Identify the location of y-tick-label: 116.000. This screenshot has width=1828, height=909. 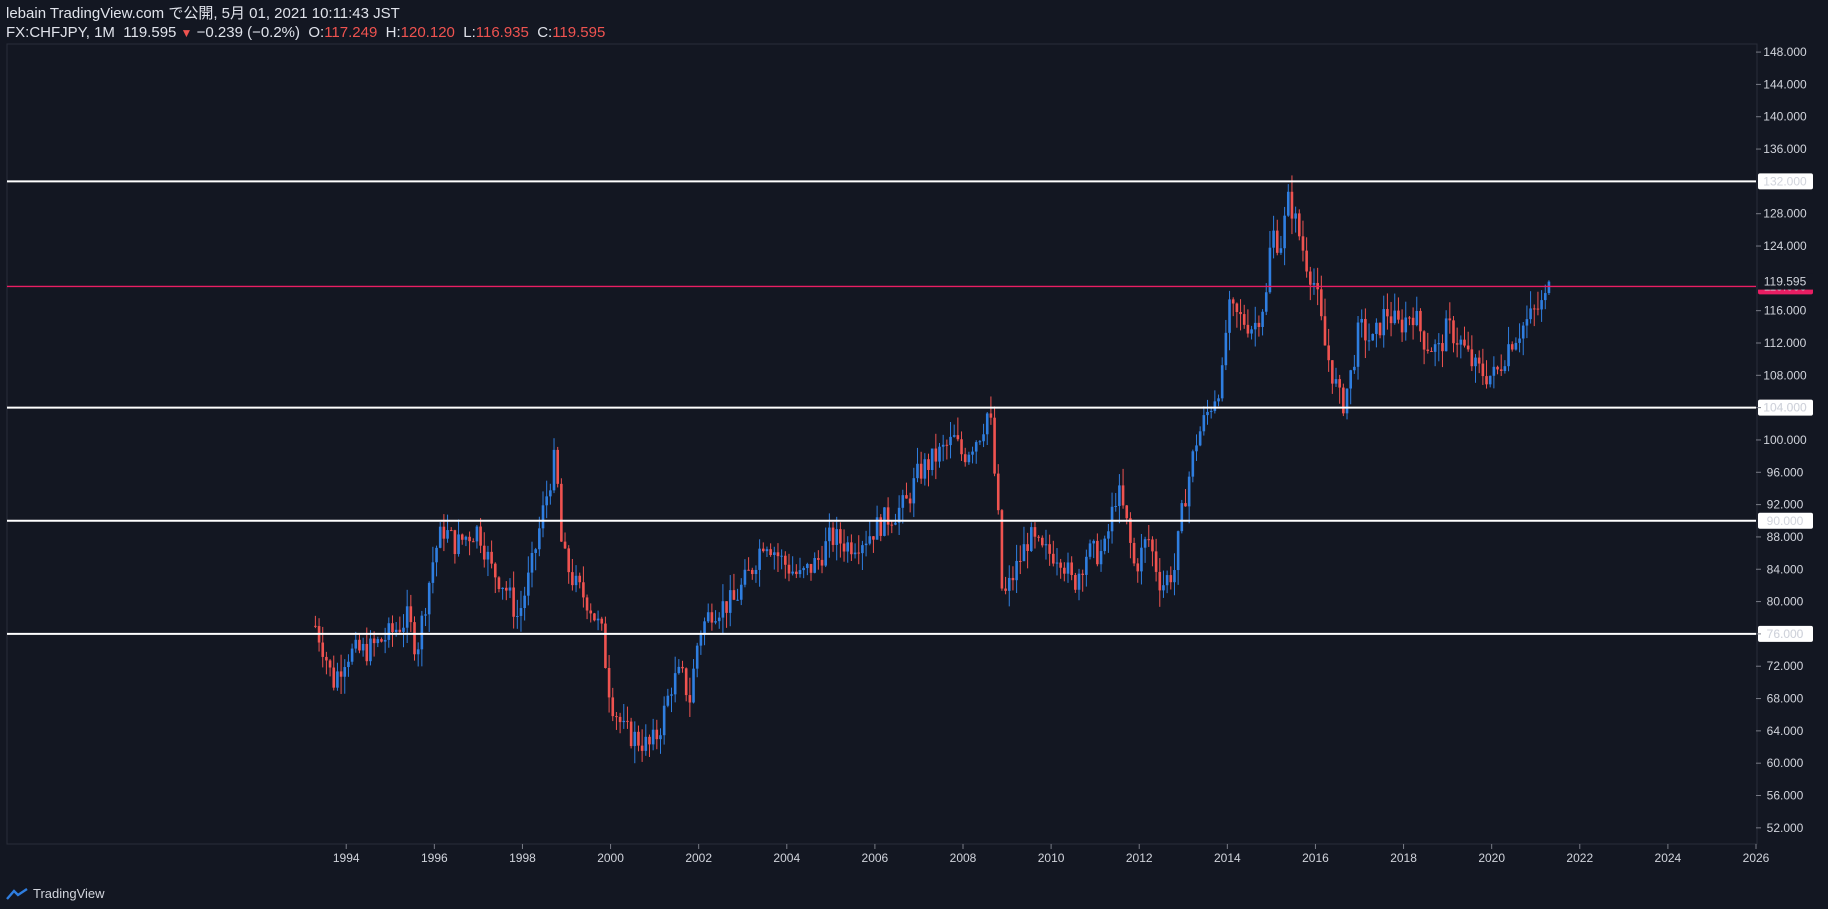
(1785, 311).